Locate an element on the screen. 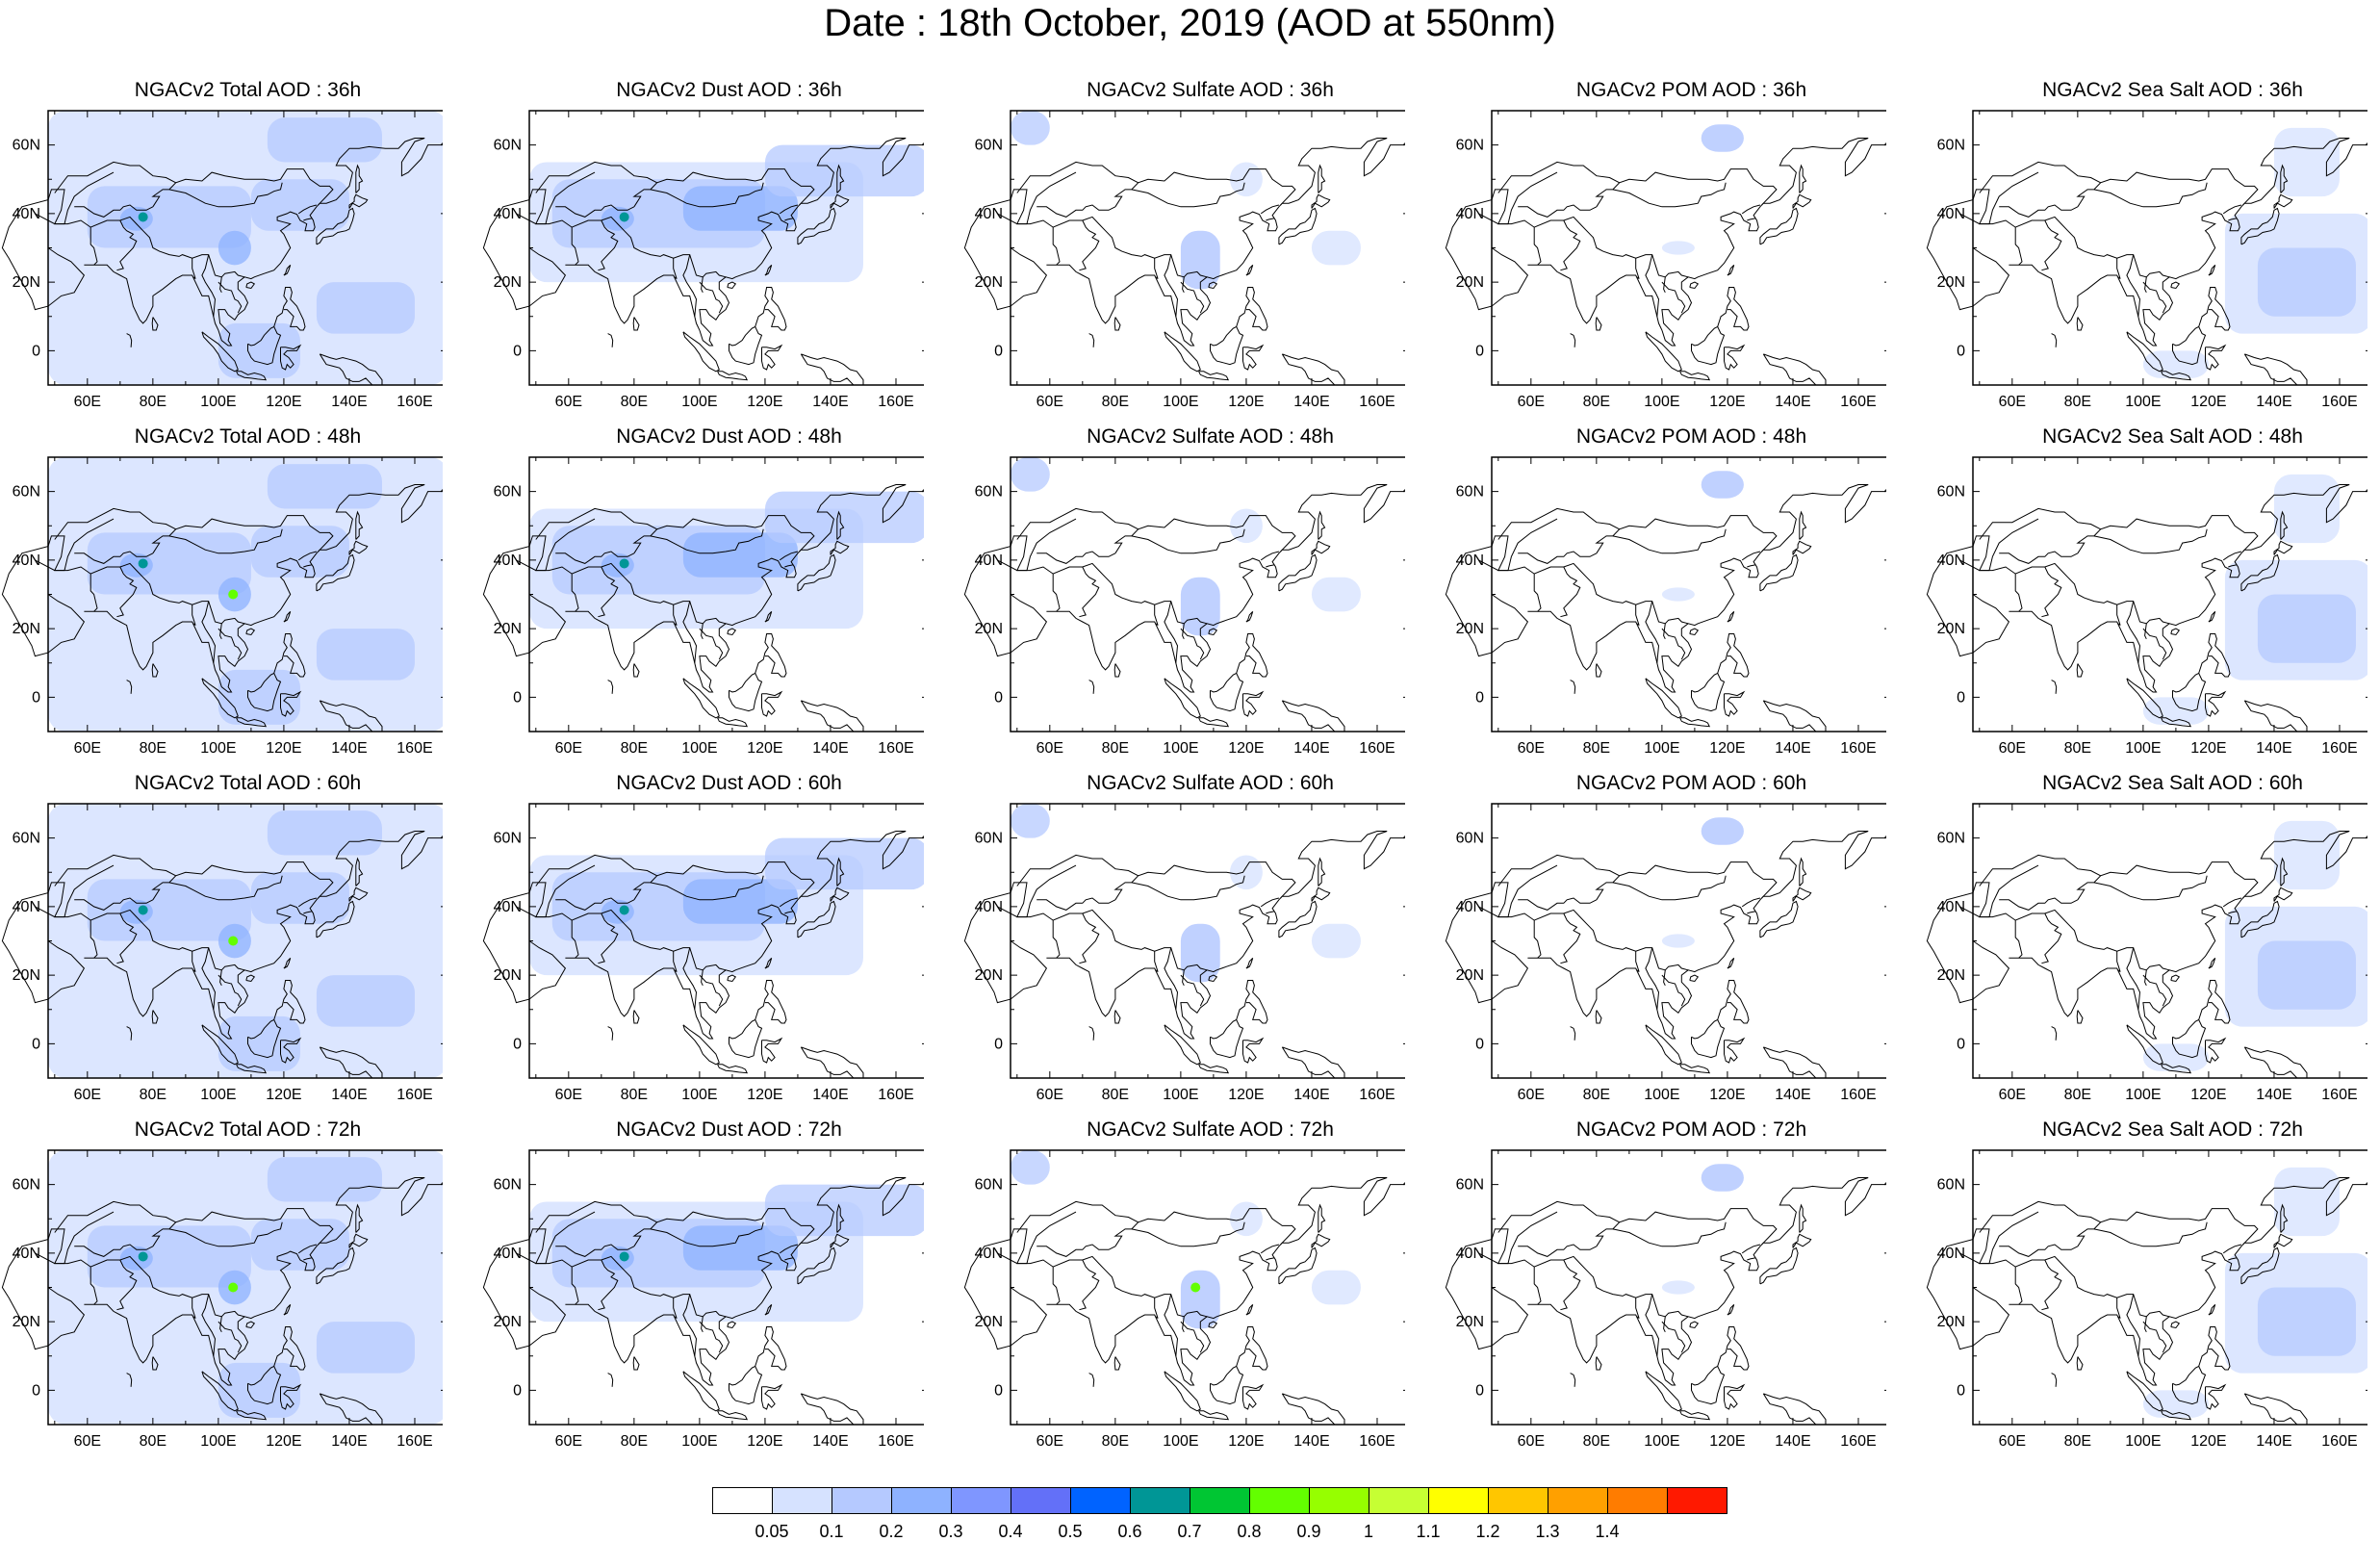 This screenshot has width=2380, height=1542. panel-title: NGACv2 Sulfate AOD : 72h is located at coordinates (1210, 1130).